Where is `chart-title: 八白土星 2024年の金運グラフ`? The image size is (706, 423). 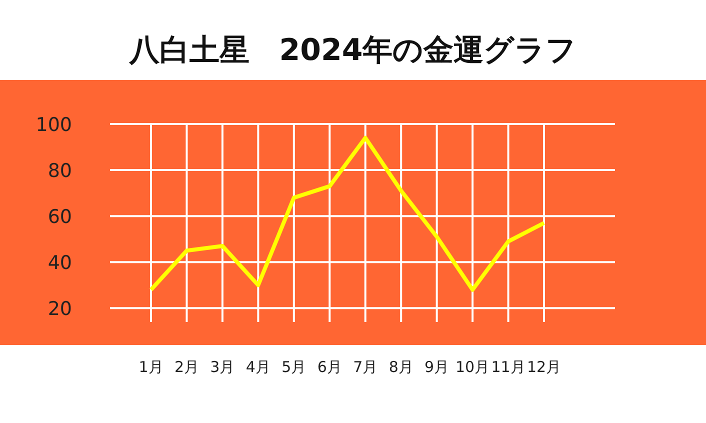 chart-title: 八白土星 2024年の金運グラフ is located at coordinates (352, 50).